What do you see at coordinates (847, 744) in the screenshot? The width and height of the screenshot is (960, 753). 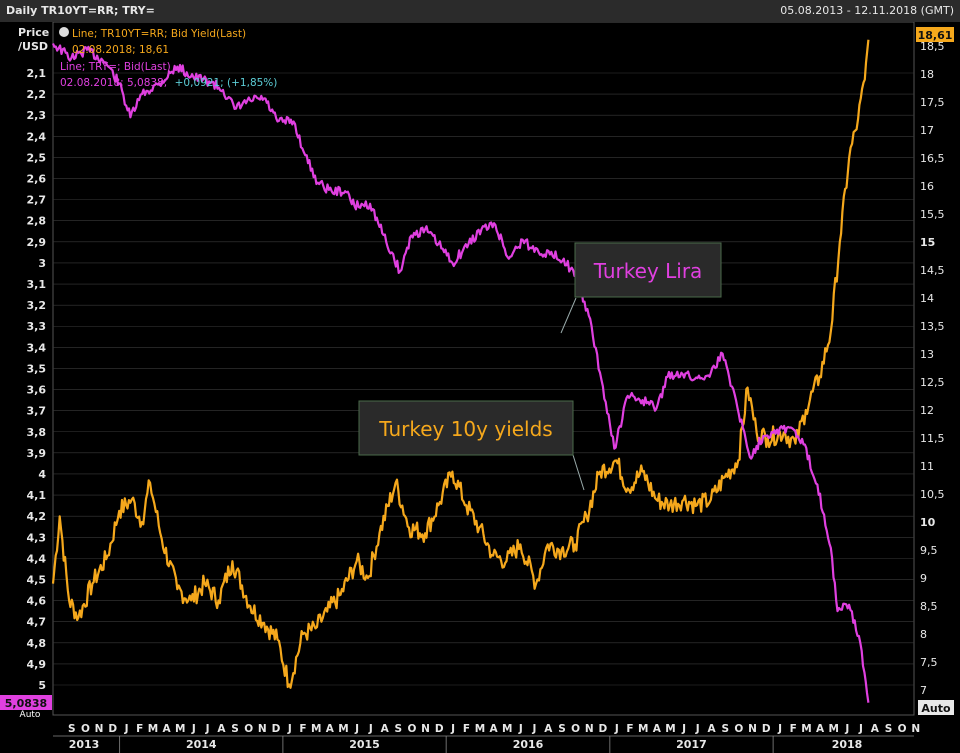 I see `x-year-label: 2018` at bounding box center [847, 744].